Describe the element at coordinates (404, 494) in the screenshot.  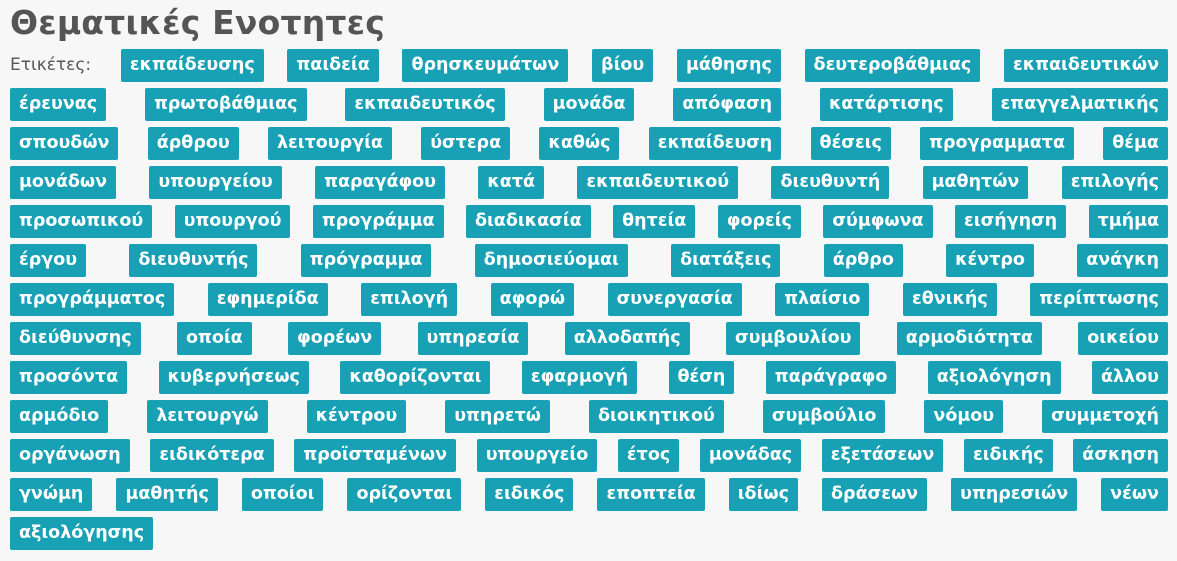
I see `tag-link: ορίζονται` at that location.